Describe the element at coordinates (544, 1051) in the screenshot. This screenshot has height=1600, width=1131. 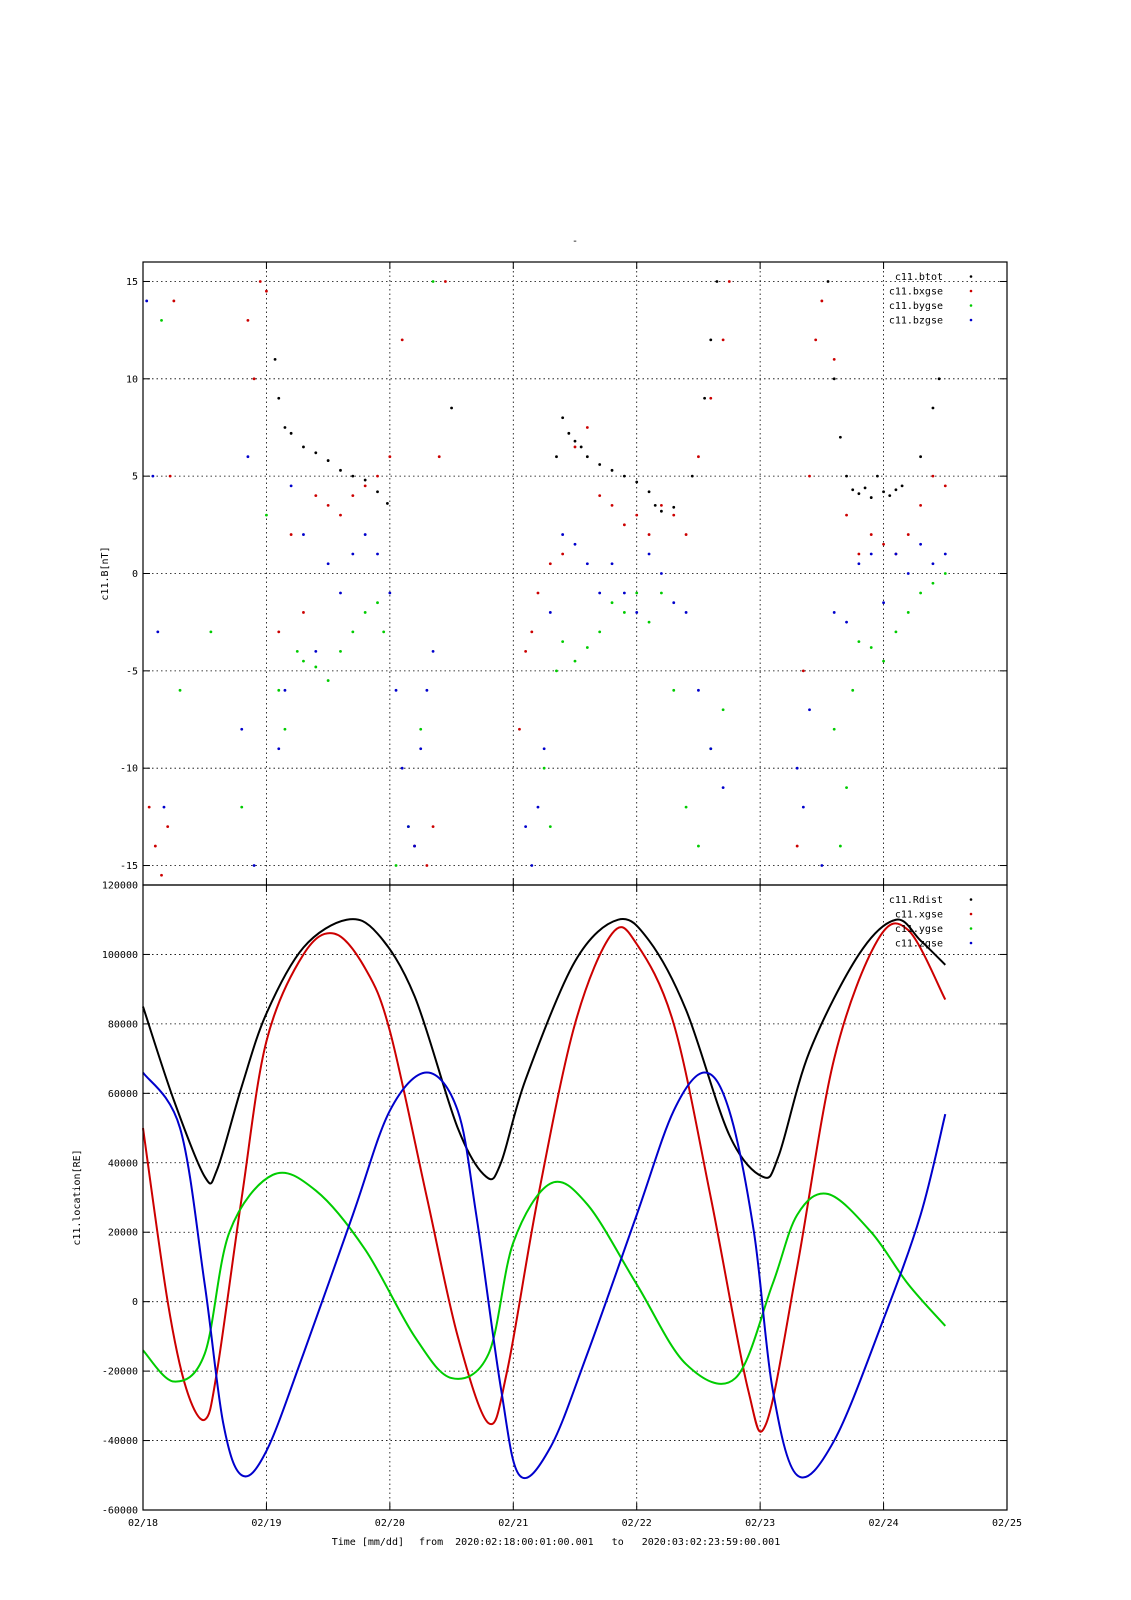
I see `series-c11.Rdist` at that location.